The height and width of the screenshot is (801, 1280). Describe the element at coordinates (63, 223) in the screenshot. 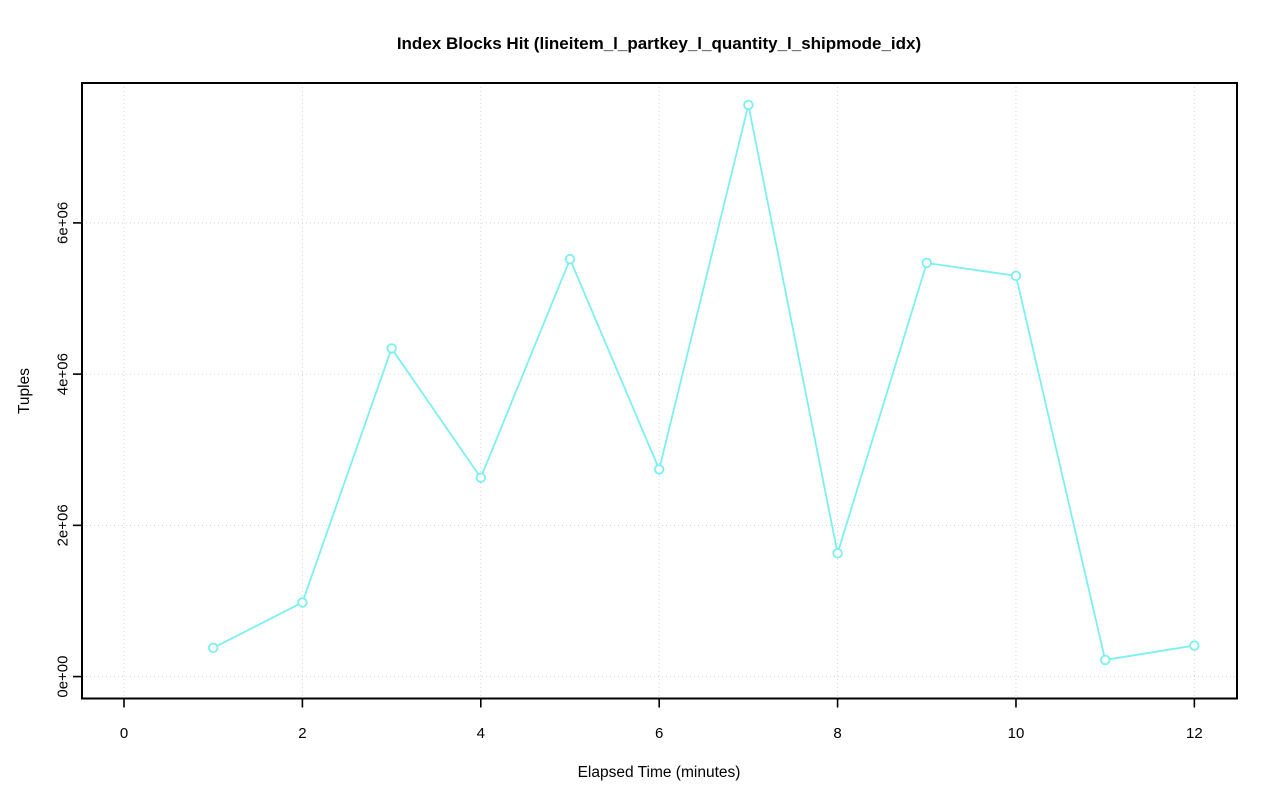

I see `y-tick-label: 6e+06` at that location.